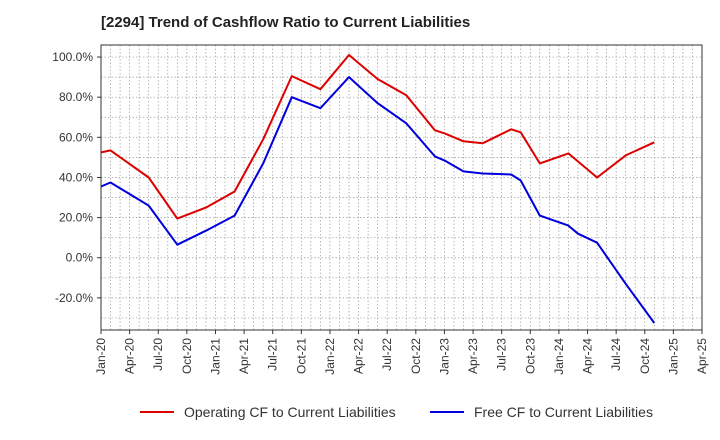  What do you see at coordinates (673, 356) in the screenshot?
I see `x-tick-label: Jan-25` at bounding box center [673, 356].